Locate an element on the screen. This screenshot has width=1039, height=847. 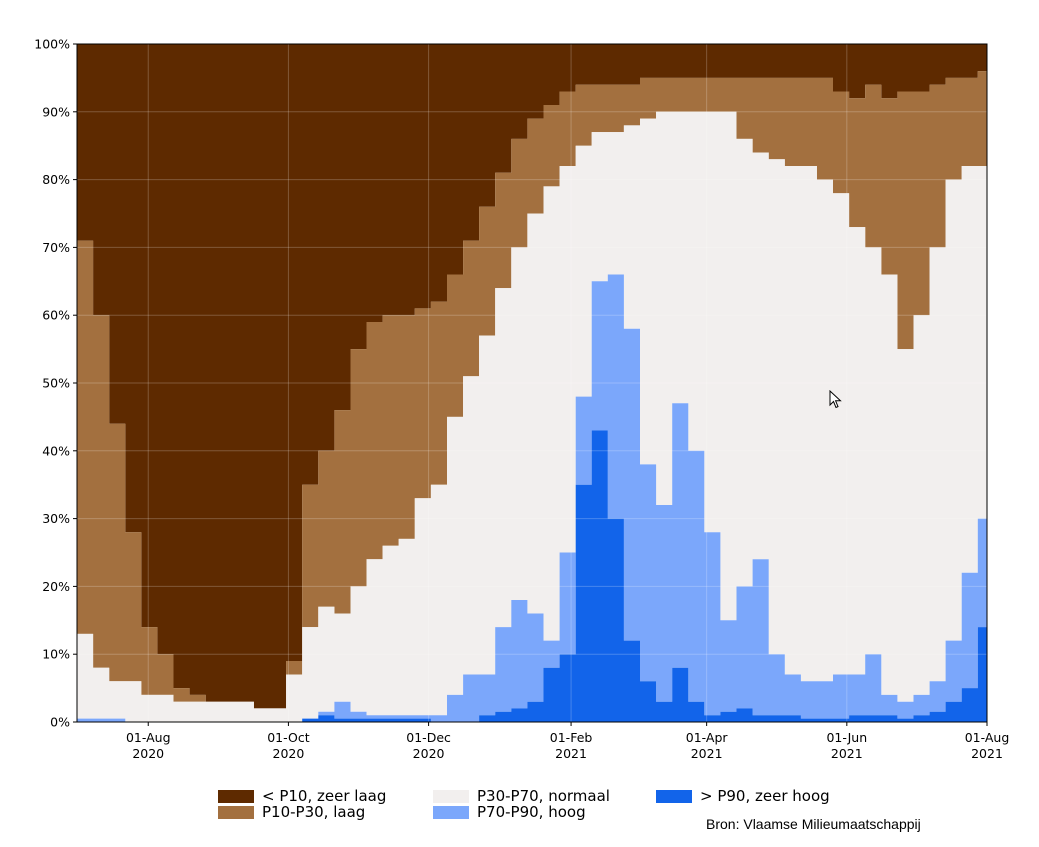
y-tick-label: 10% is located at coordinates (56, 654).